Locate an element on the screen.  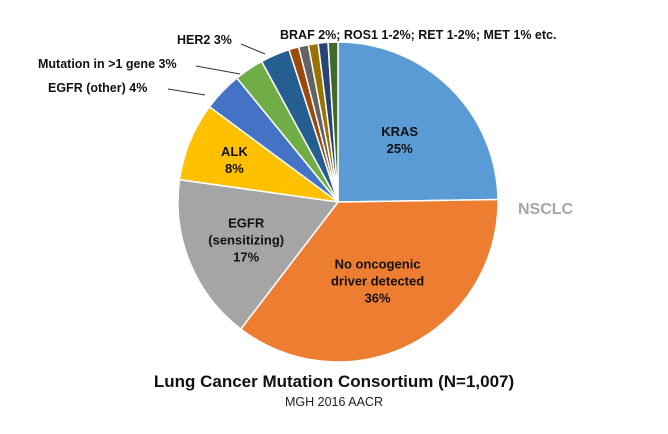
pie-slice-no-oncogenic-driver-detected is located at coordinates (369, 280).